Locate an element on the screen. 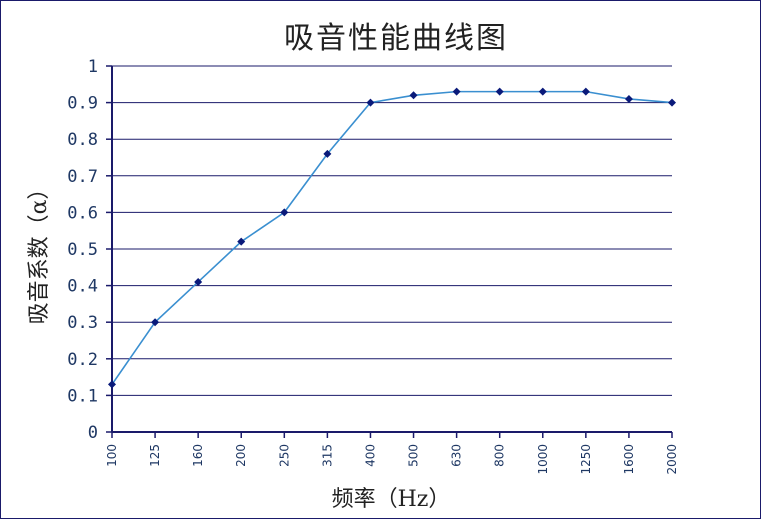 The height and width of the screenshot is (519, 761). x-tick-label: 1250 is located at coordinates (586, 459).